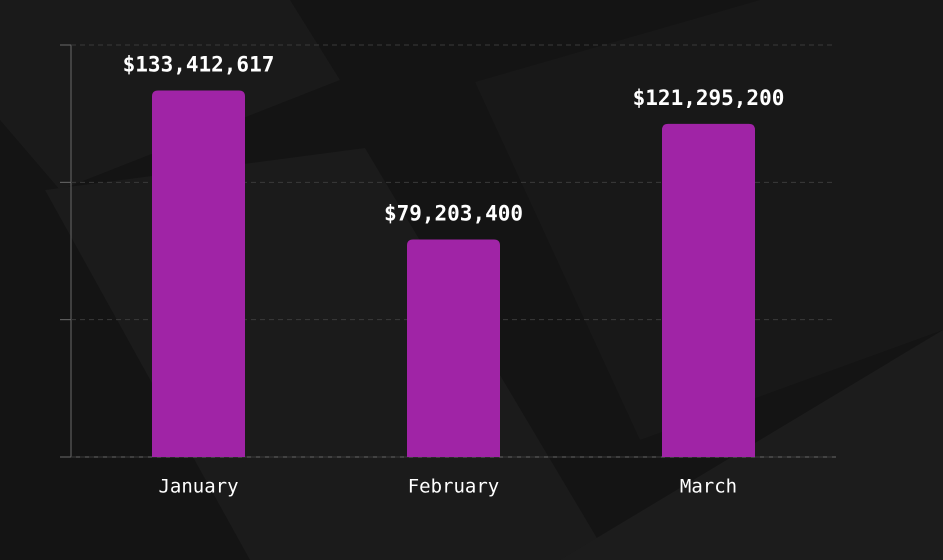  What do you see at coordinates (708, 487) in the screenshot?
I see `x-tick-label: March` at bounding box center [708, 487].